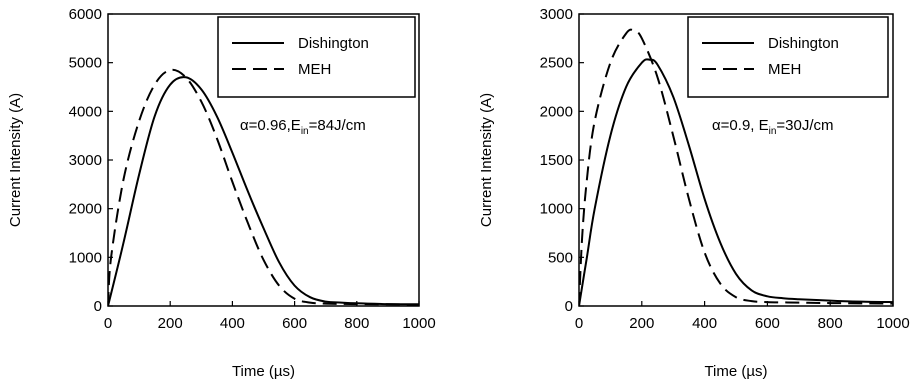 The image size is (923, 385). I want to click on chart2-y-tick-label: 2500, so click(556, 63).